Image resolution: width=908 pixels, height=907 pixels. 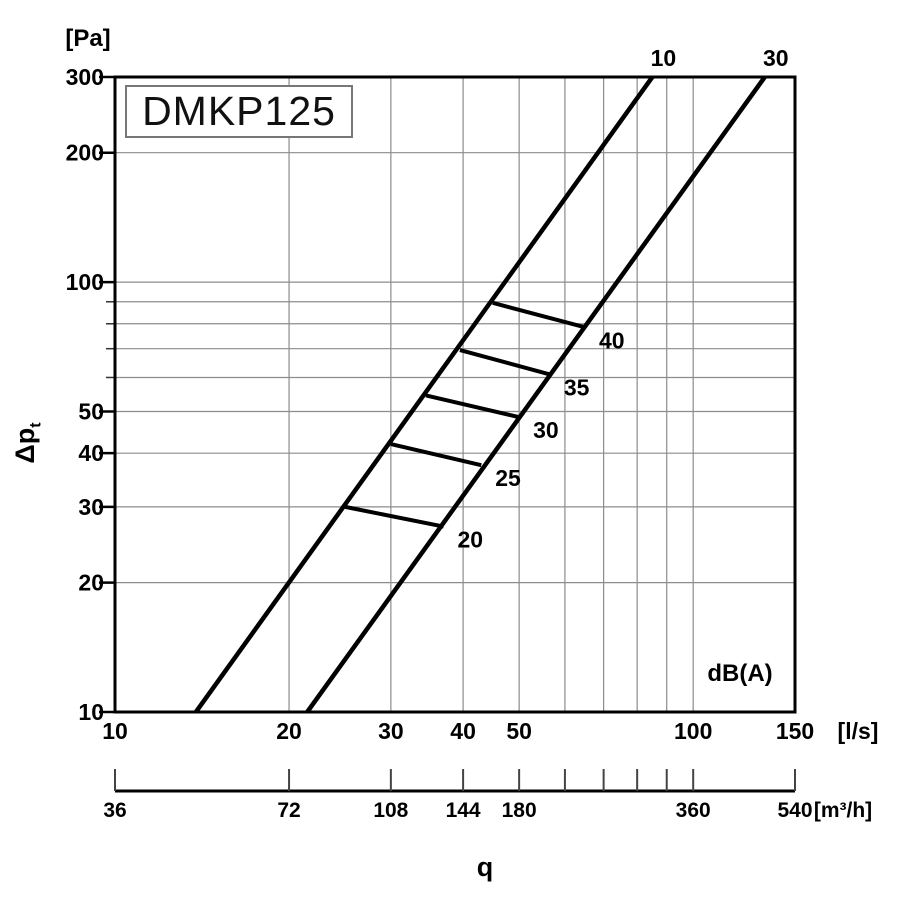 I want to click on x-axis-unit-secondary-label: [m³/h], so click(x=843, y=810).